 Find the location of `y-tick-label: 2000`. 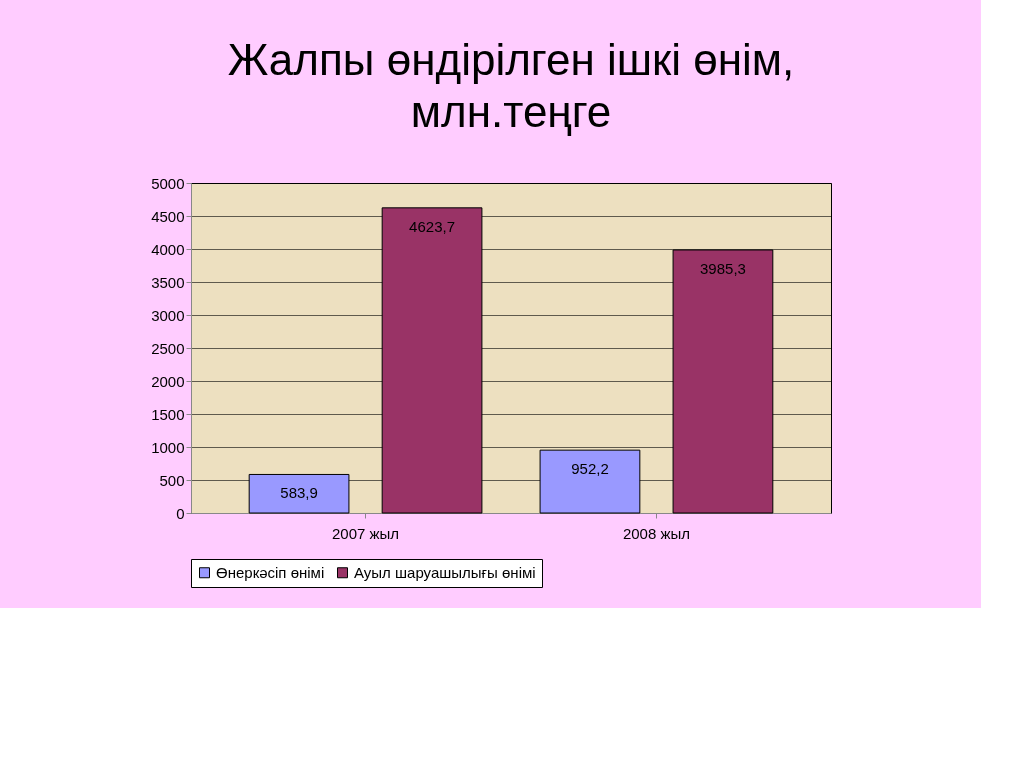

y-tick-label: 2000 is located at coordinates (168, 381).